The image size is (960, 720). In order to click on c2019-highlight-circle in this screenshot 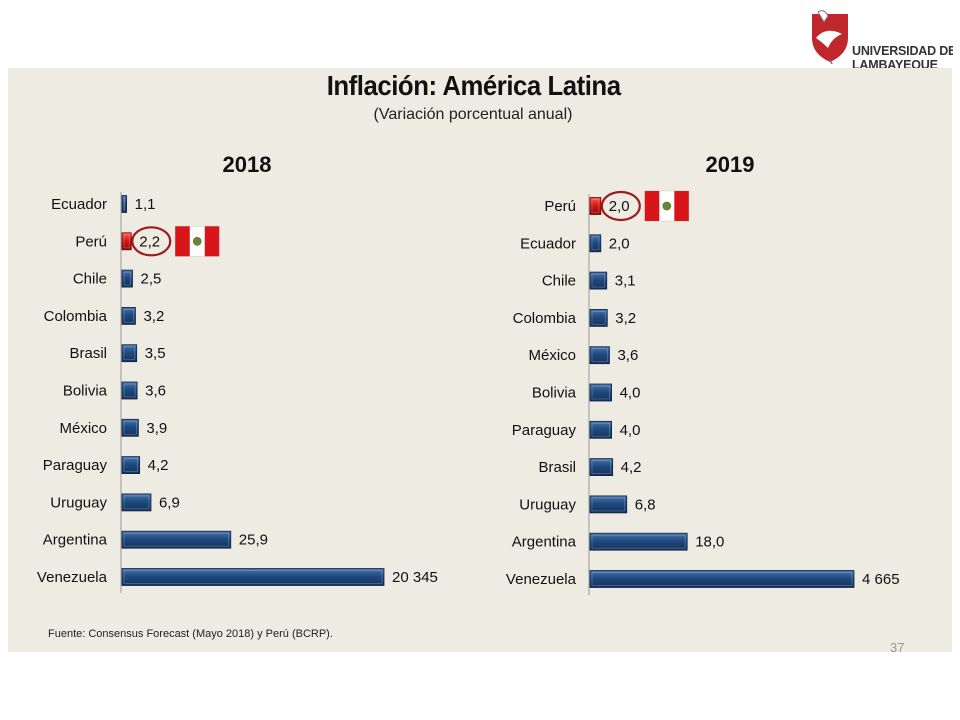, I will do `click(620, 206)`.